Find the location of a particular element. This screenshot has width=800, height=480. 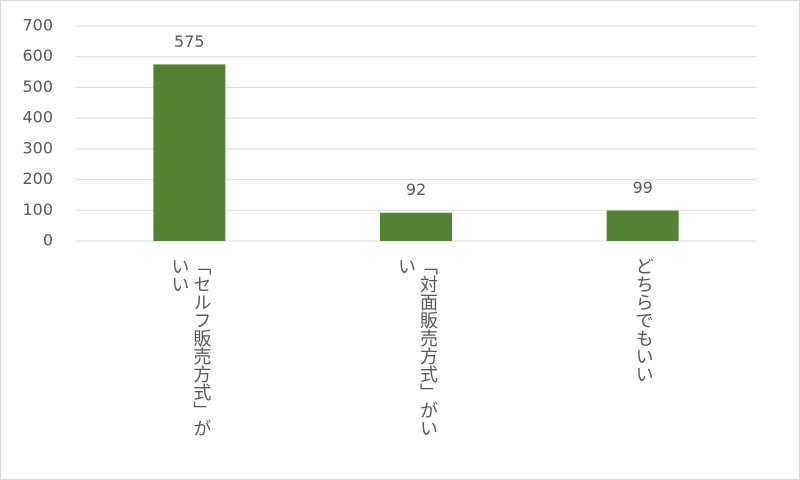

y-tick-label: 400 is located at coordinates (37, 117).